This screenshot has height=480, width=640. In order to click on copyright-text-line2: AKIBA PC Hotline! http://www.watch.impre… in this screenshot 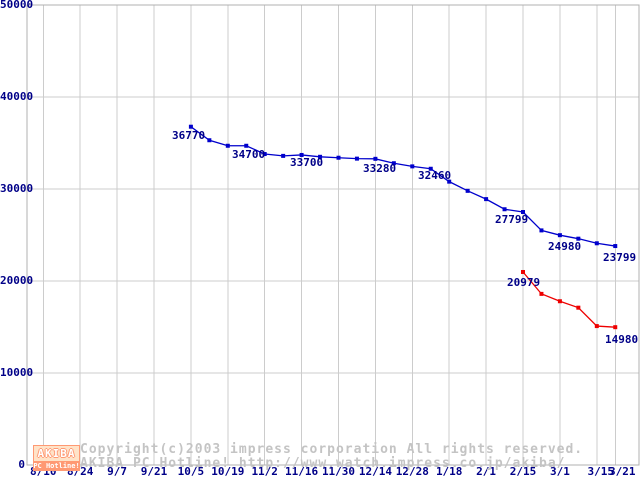, I will do `click(323, 463)`.